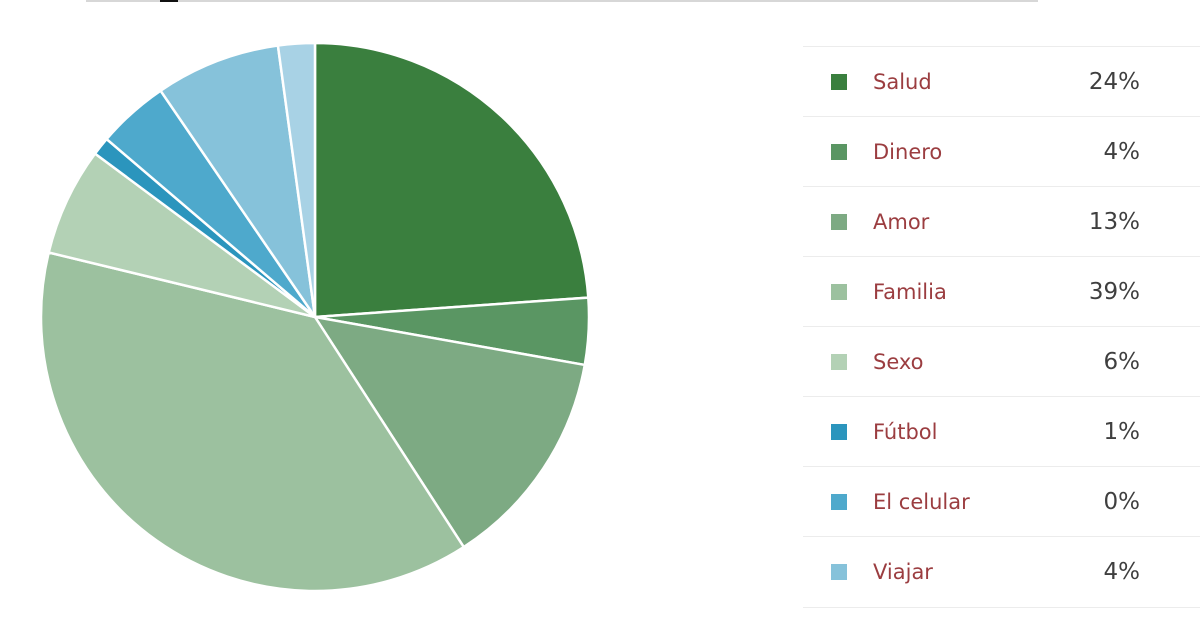  What do you see at coordinates (1114, 291) in the screenshot?
I see `legend-value: 39%` at bounding box center [1114, 291].